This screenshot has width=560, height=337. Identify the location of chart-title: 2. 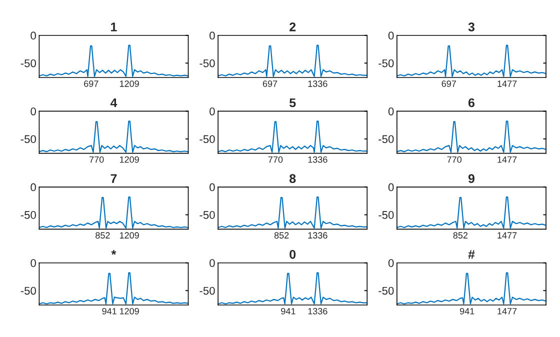
(293, 27).